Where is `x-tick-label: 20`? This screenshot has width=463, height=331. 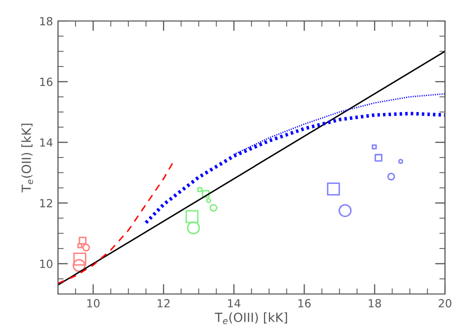 x-tick-label: 20 is located at coordinates (445, 303).